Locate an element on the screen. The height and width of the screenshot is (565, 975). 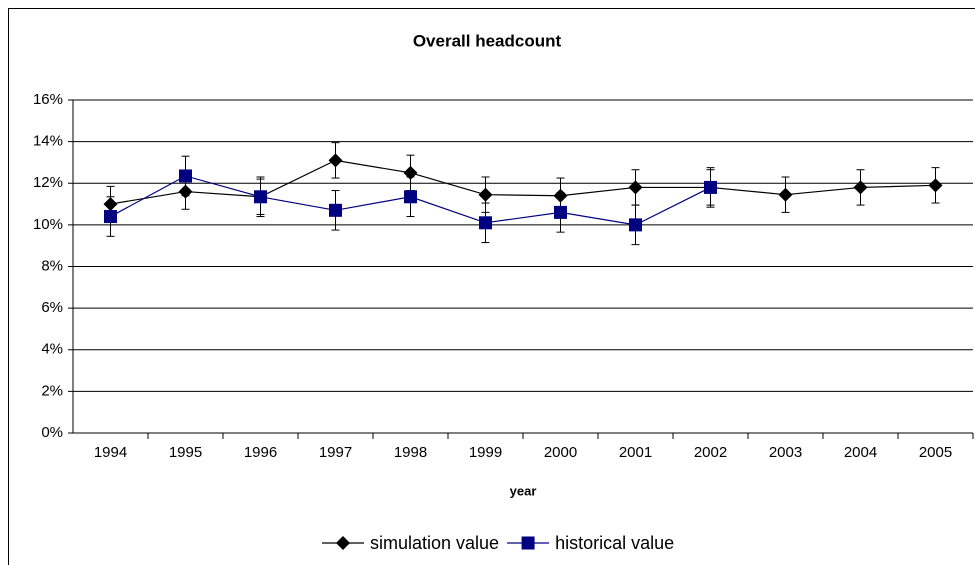
x-tick-label: 2004 is located at coordinates (860, 452).